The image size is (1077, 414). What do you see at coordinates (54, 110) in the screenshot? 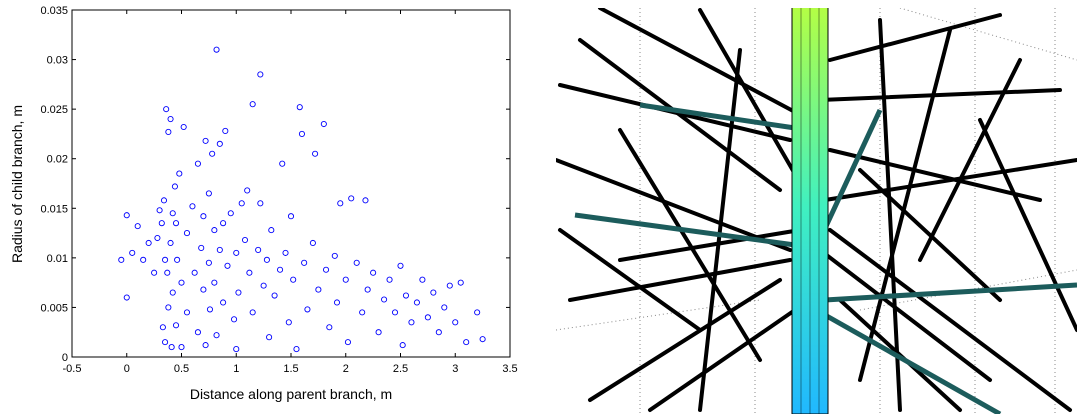
I see `y-tick-label: 0.025` at bounding box center [54, 110].